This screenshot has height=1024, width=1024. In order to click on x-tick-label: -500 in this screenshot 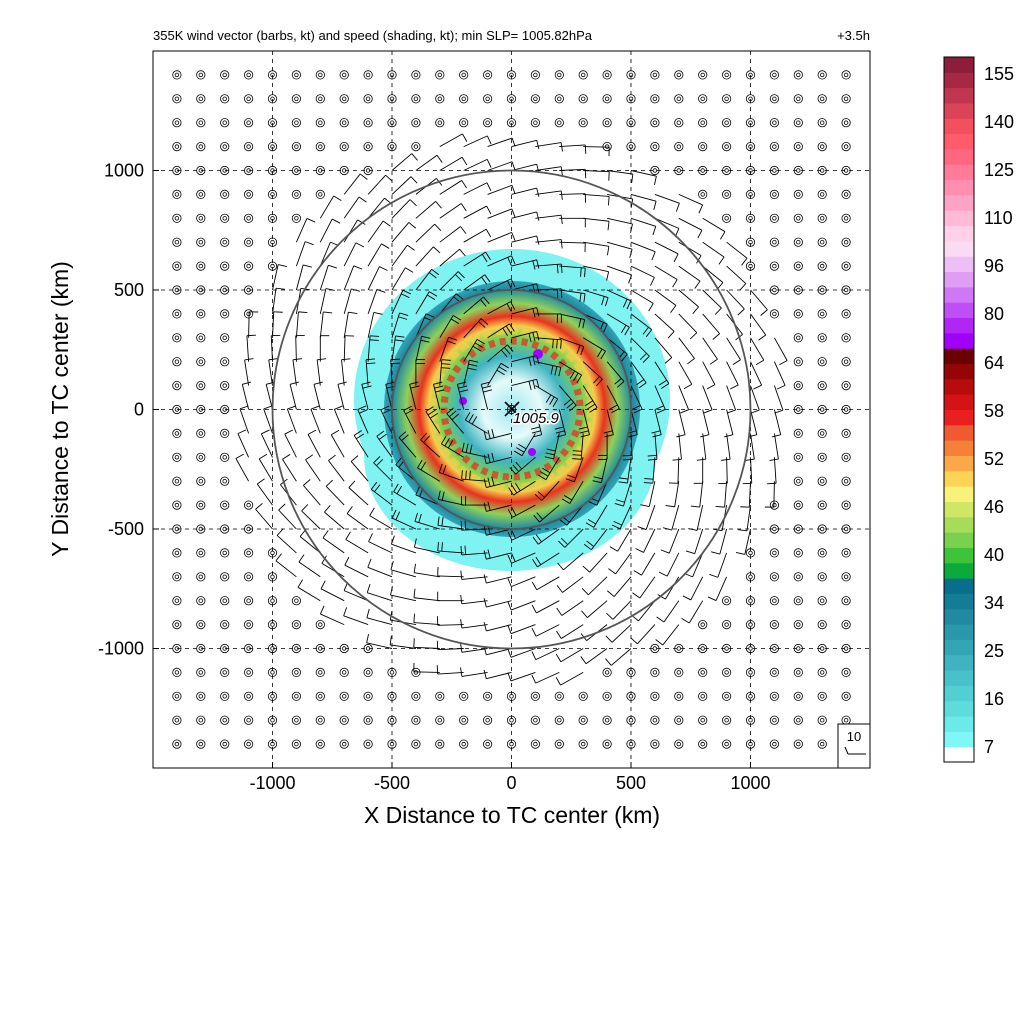, I will do `click(392, 783)`.